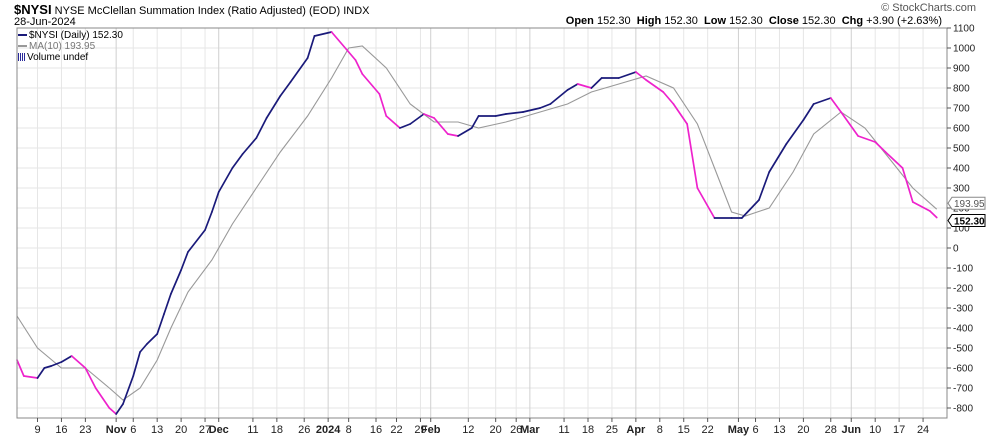 The height and width of the screenshot is (438, 990). Describe the element at coordinates (963, 349) in the screenshot. I see `y-tick-label: -500` at that location.